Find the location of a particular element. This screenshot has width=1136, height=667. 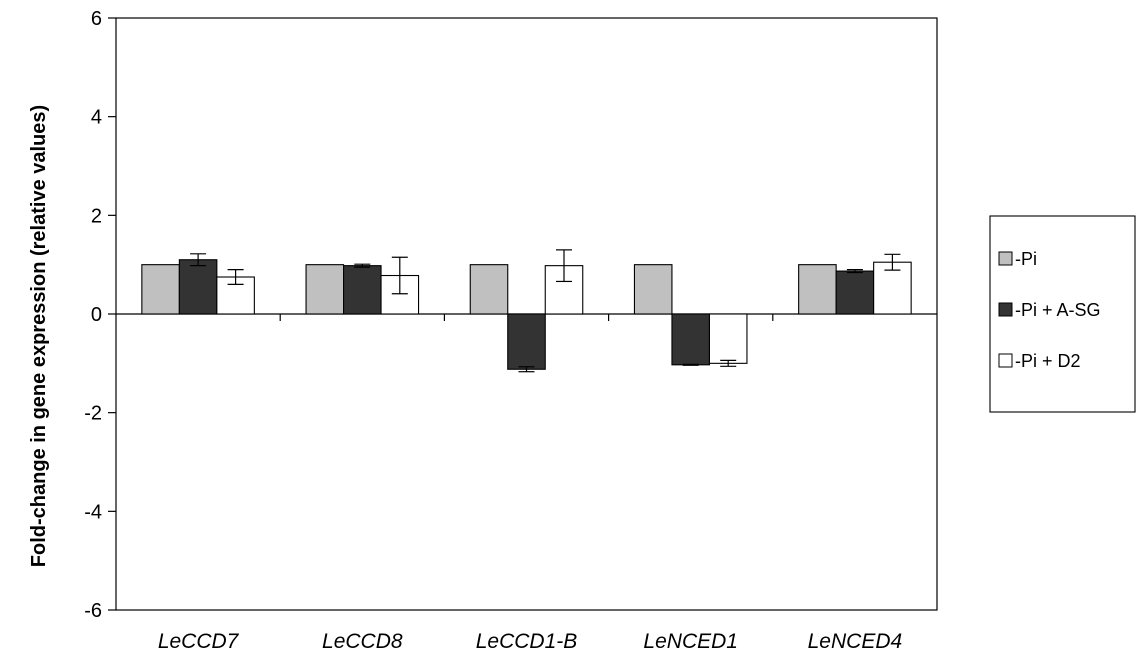

y-tick-label: 4 is located at coordinates (96, 118).